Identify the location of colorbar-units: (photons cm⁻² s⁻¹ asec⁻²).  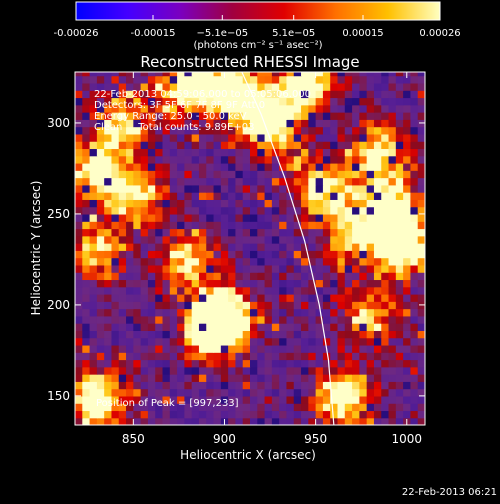
(257, 45).